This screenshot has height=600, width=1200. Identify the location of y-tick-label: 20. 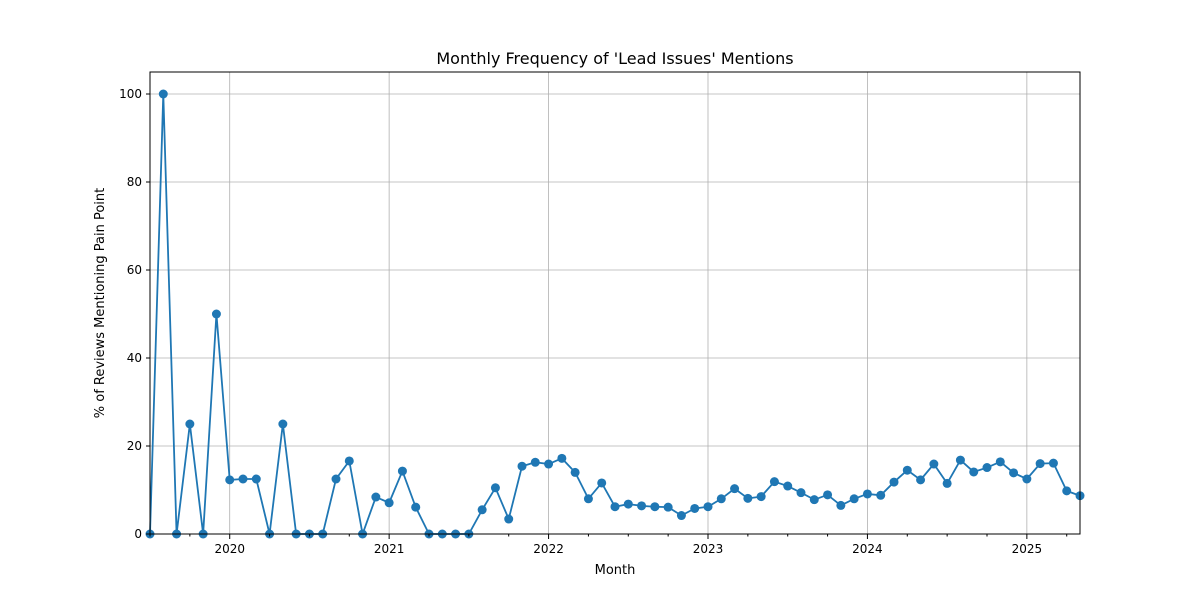
(134, 446).